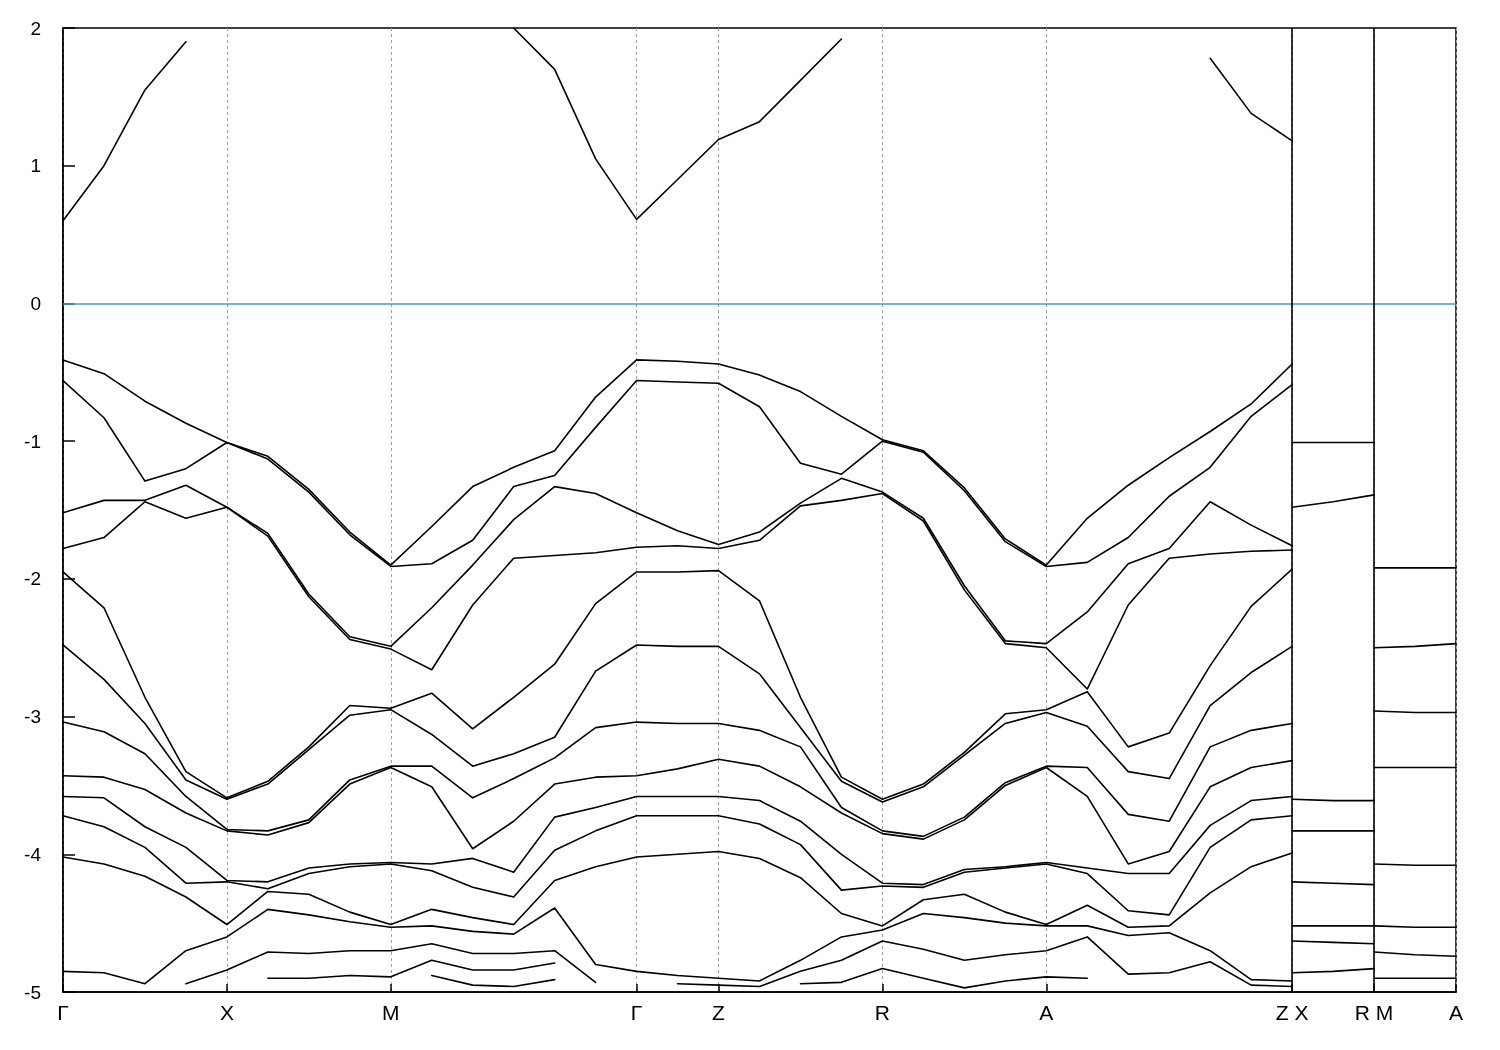 This screenshot has height=1050, width=1500. What do you see at coordinates (1374, 1012) in the screenshot?
I see `x-tick-label: R M` at bounding box center [1374, 1012].